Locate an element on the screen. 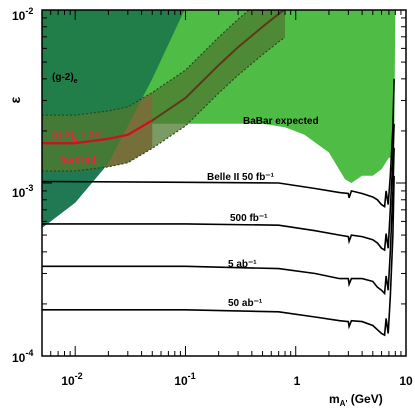 The height and width of the screenshot is (410, 415). x-tick-label: 10⁻¹ is located at coordinates (184, 379).